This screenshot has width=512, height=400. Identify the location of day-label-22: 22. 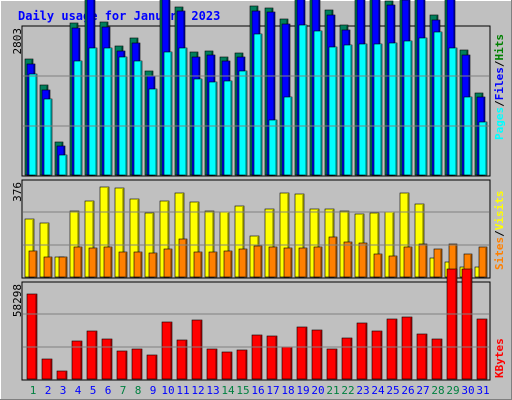
(347, 390).